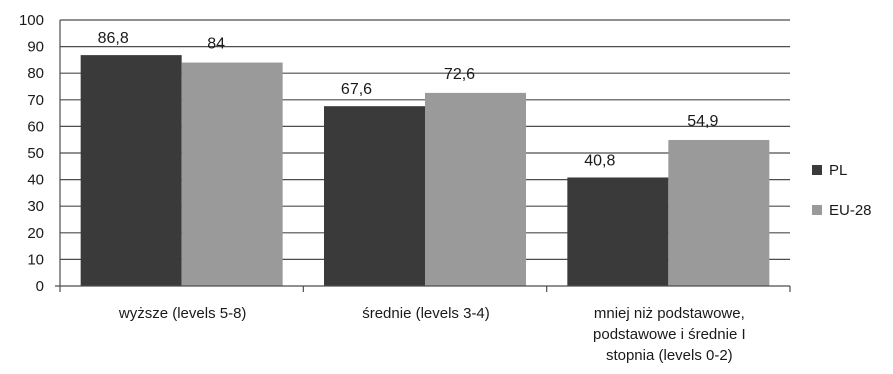 This screenshot has width=893, height=374. What do you see at coordinates (842, 190) in the screenshot?
I see `legend: PL EU-28` at bounding box center [842, 190].